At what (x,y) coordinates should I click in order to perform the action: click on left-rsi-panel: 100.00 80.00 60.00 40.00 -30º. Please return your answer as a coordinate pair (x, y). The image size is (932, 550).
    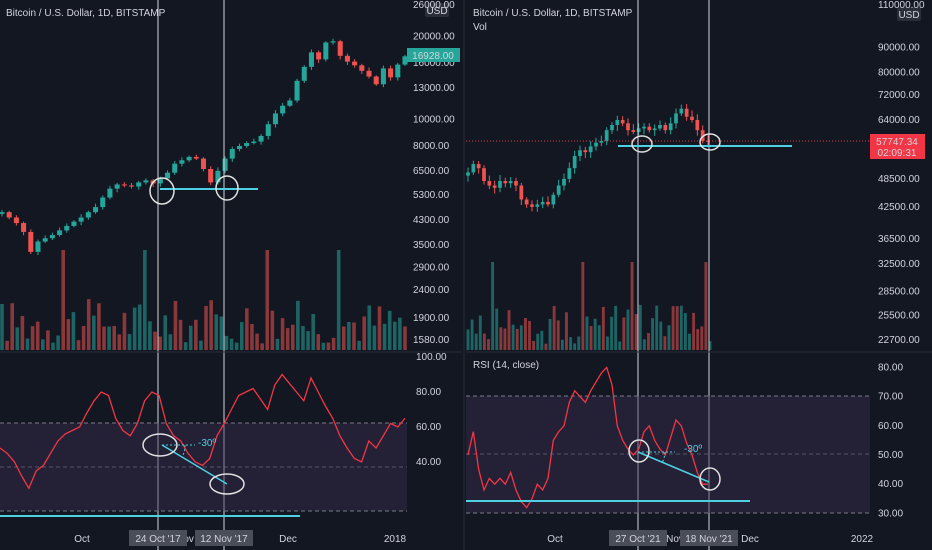
    Looking at the image, I should click on (231, 434).